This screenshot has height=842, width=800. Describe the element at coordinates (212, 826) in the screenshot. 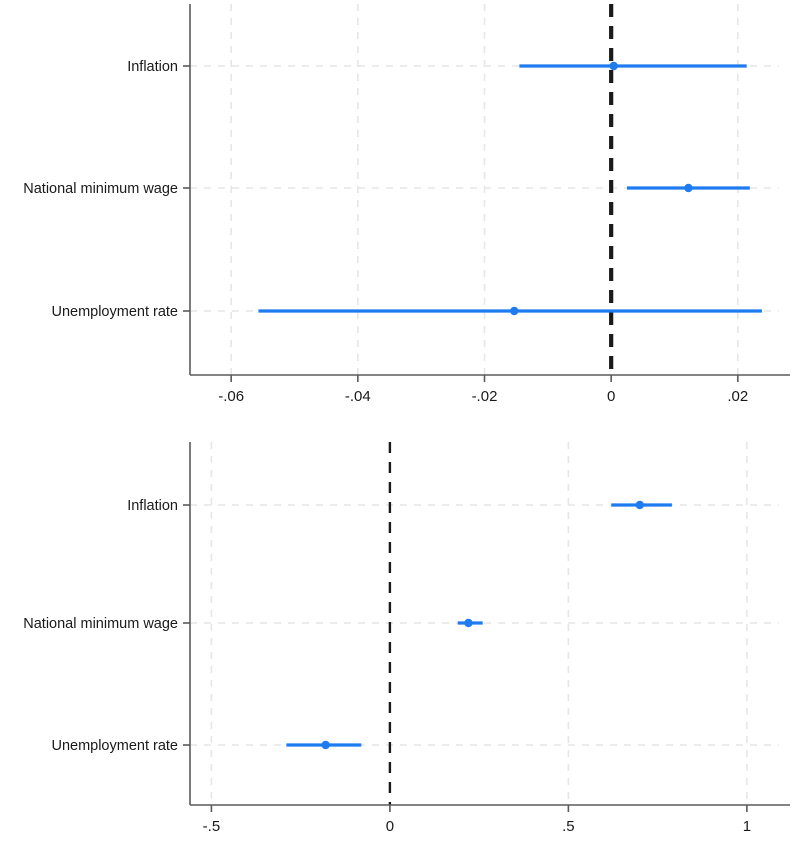

I see `x-axis-tick-label: -.5` at that location.